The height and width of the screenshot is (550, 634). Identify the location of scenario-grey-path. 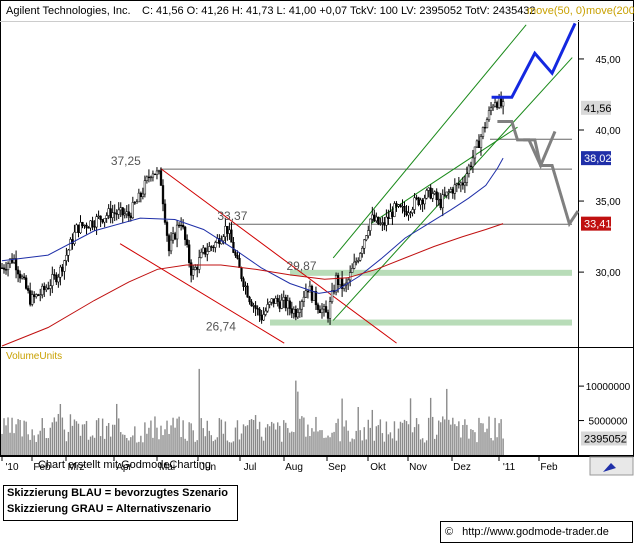
(551, 183).